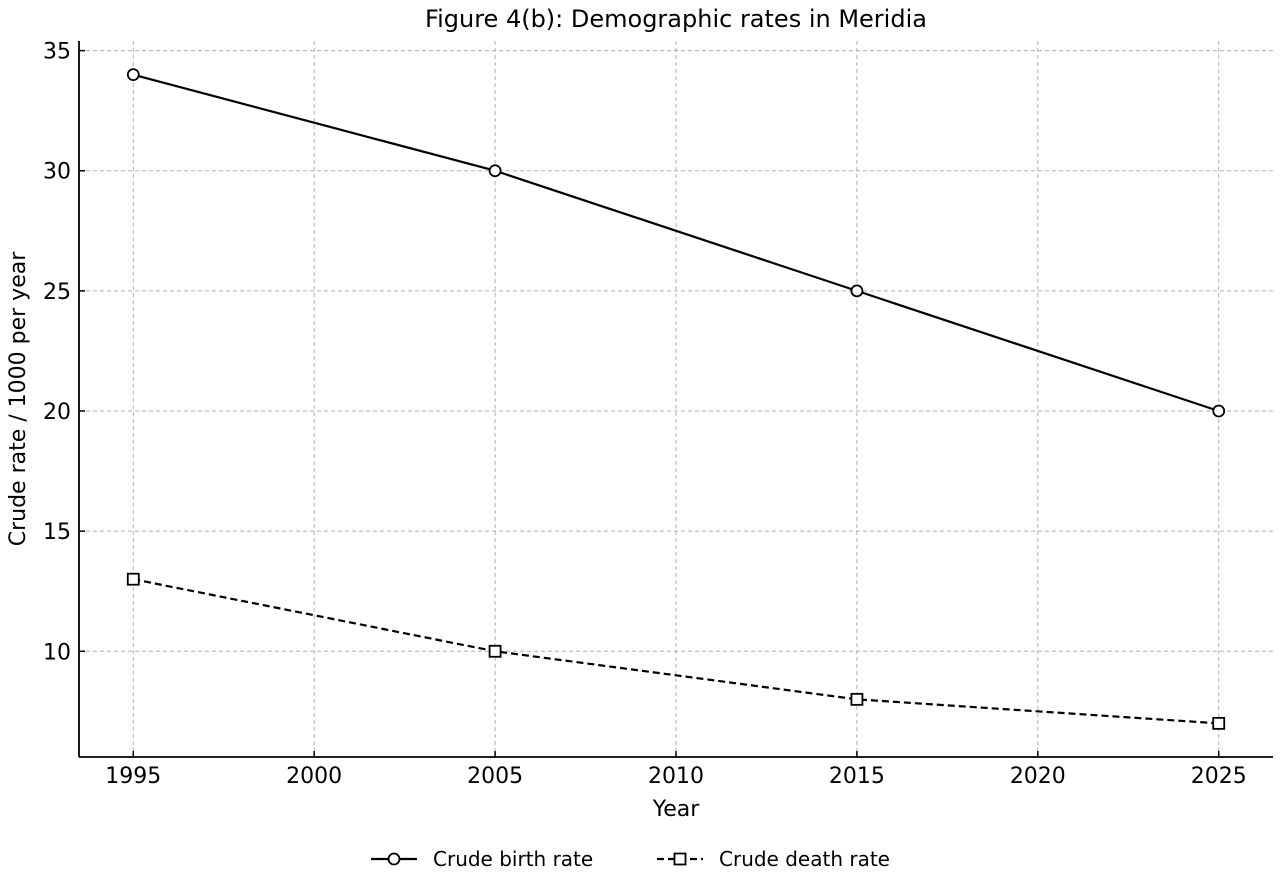  I want to click on x-tick-label: 2005, so click(495, 776).